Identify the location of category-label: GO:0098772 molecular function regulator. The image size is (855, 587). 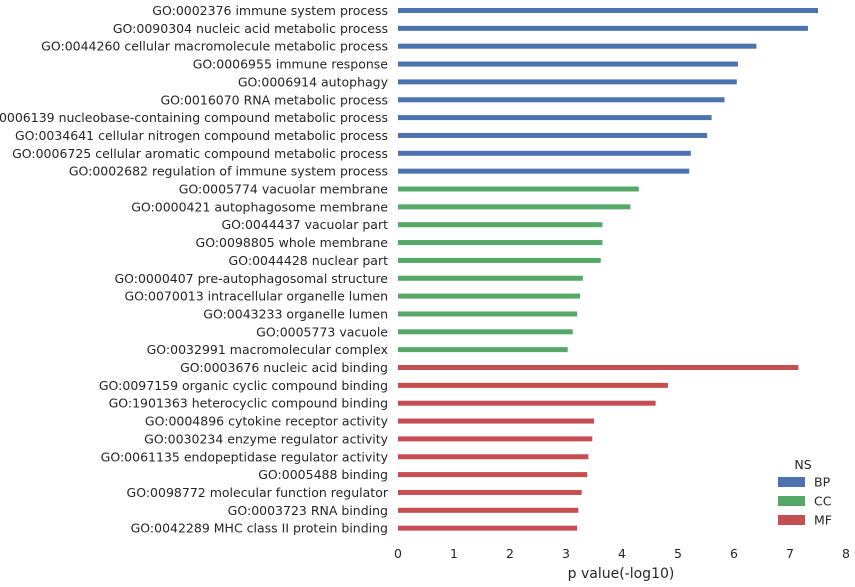
(258, 492).